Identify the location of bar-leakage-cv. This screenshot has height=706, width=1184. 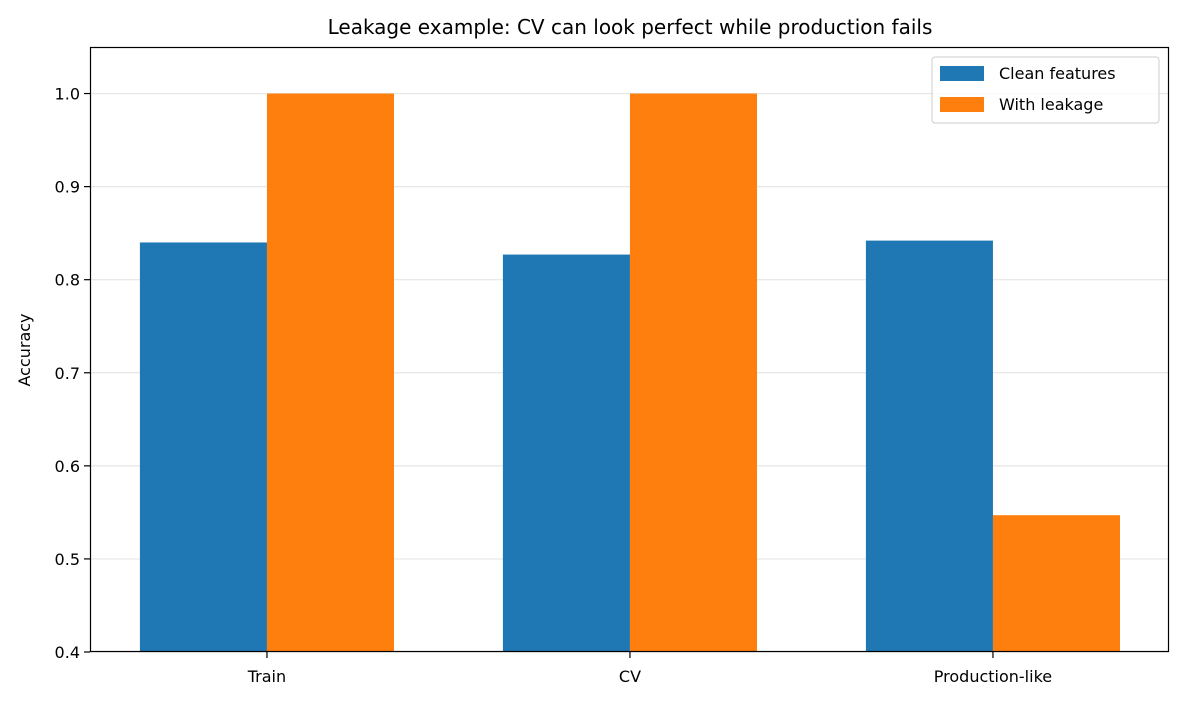
(693, 373).